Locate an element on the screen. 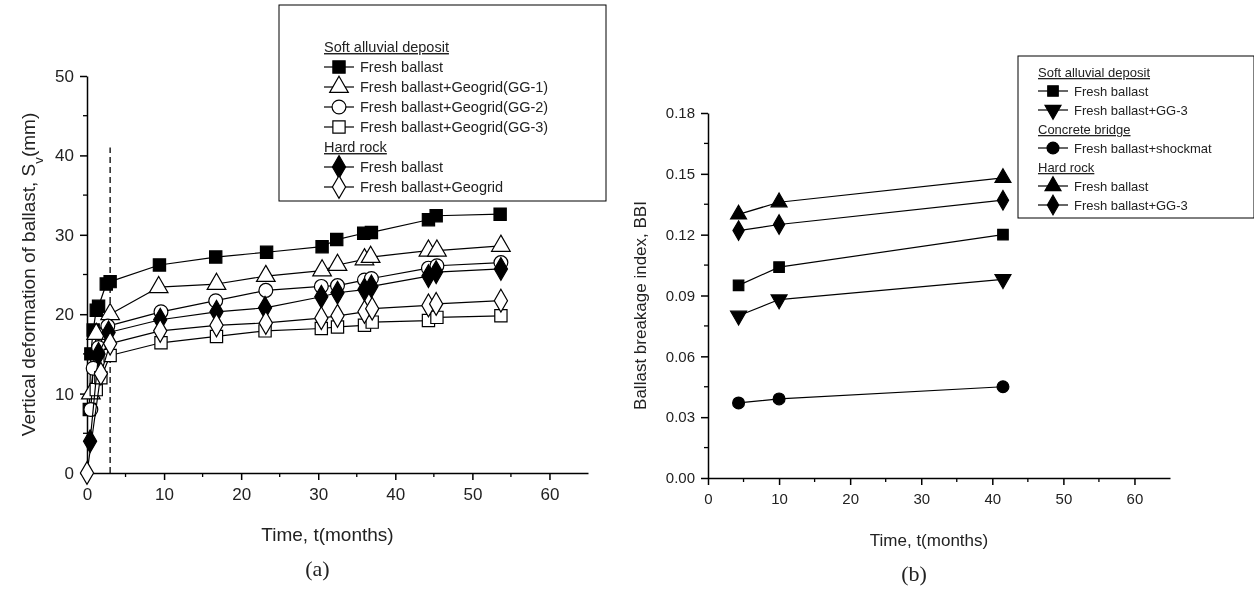  y-tick-label: 40 is located at coordinates (64, 156).